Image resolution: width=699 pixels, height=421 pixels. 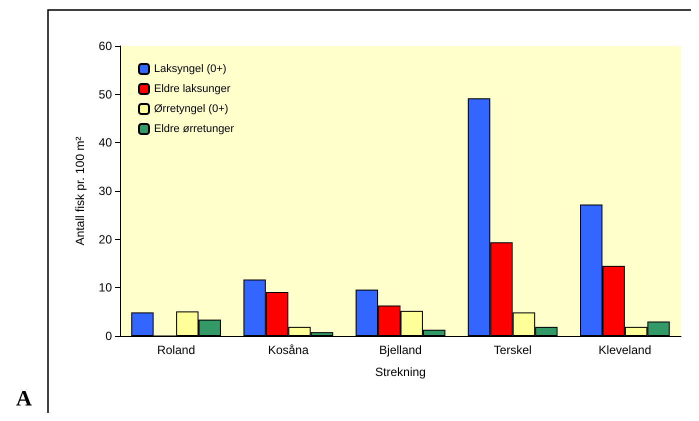 What do you see at coordinates (192, 89) in the screenshot?
I see `legend-label: Eldre laksunger` at bounding box center [192, 89].